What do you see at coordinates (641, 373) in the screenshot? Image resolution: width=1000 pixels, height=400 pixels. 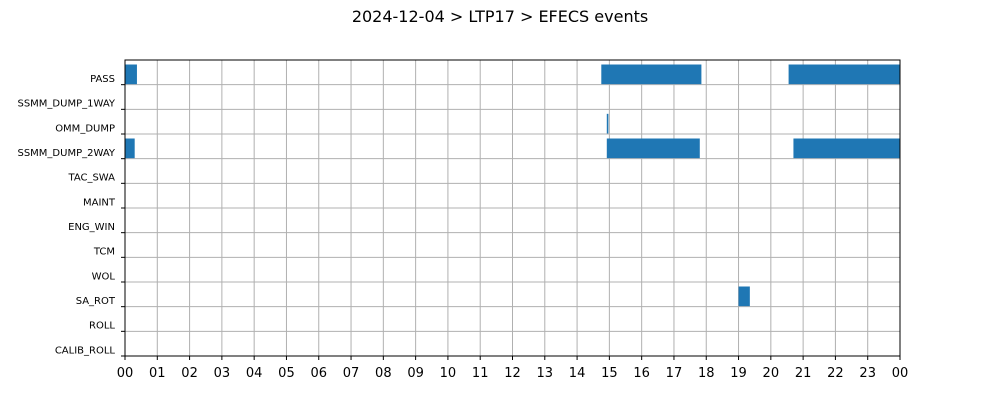 I see `x-tick-label: 16` at bounding box center [641, 373].